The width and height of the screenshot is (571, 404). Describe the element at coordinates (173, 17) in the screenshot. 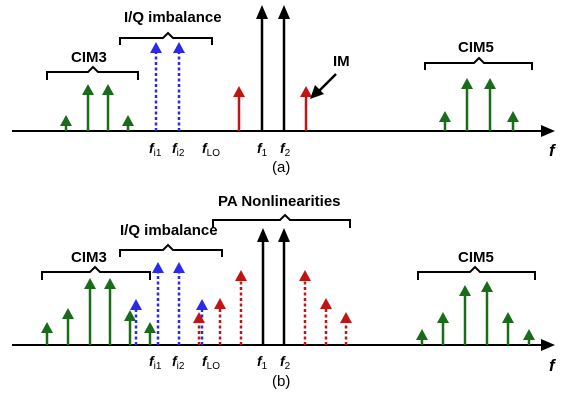

I see `iq-label-a: I/Q imbalance` at that location.